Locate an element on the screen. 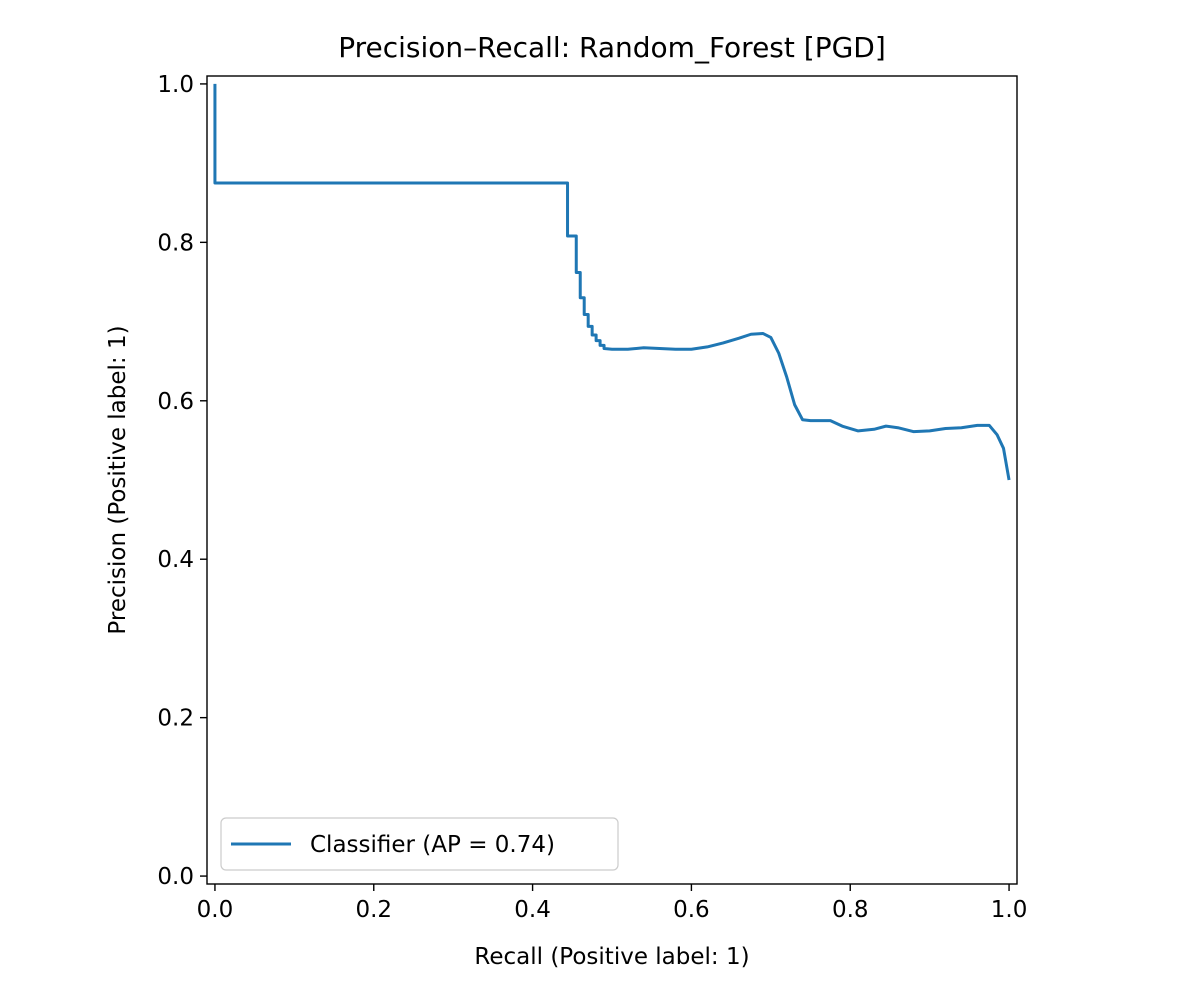  legend: Classifier (AP = 0.74) is located at coordinates (419, 844).